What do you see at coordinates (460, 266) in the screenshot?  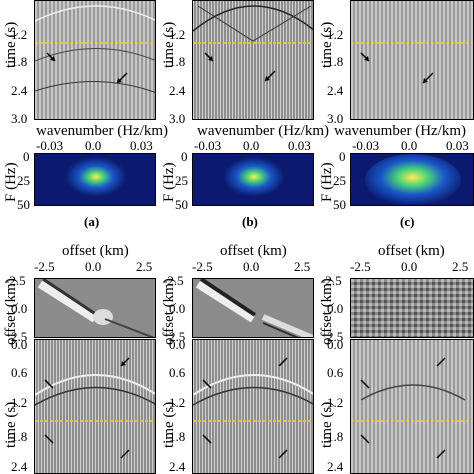 I see `off-tick-f3: 2.5` at bounding box center [460, 266].